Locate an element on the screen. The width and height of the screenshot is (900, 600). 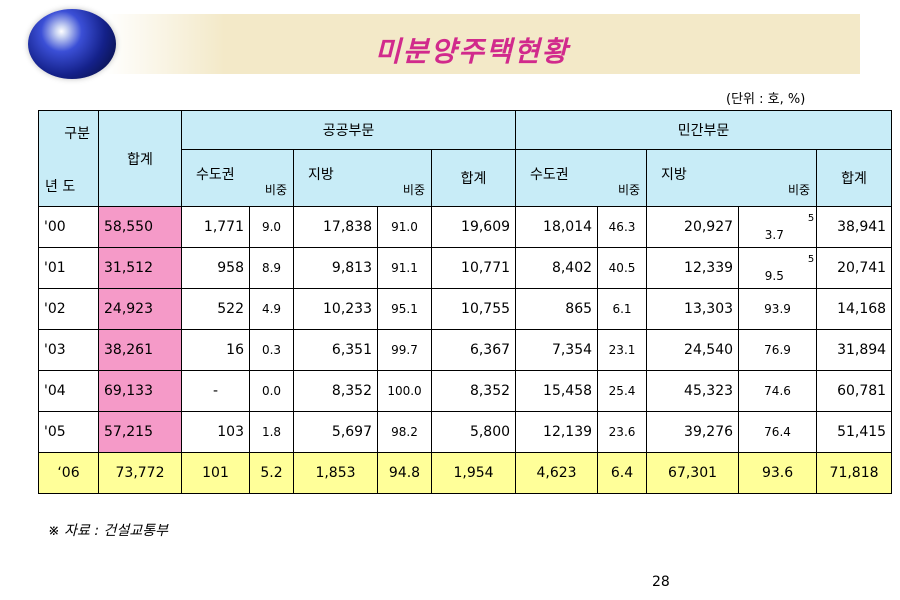
total-cell: 24,923 is located at coordinates (140, 309).